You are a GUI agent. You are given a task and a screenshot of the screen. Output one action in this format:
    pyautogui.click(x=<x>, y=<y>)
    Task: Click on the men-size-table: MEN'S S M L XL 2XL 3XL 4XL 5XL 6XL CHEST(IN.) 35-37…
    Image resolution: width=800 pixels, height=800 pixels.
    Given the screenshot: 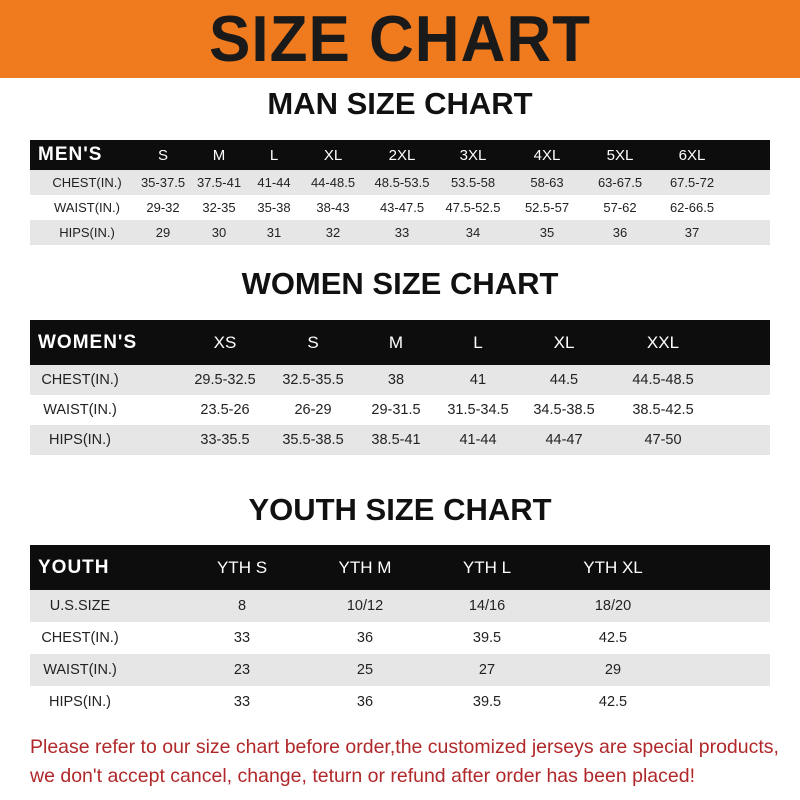 What is the action you would take?
    pyautogui.click(x=400, y=192)
    